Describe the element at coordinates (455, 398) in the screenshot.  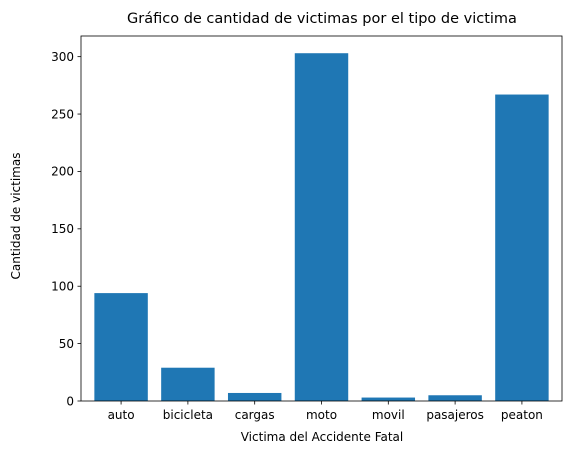
I see `bar-pasajeros` at that location.